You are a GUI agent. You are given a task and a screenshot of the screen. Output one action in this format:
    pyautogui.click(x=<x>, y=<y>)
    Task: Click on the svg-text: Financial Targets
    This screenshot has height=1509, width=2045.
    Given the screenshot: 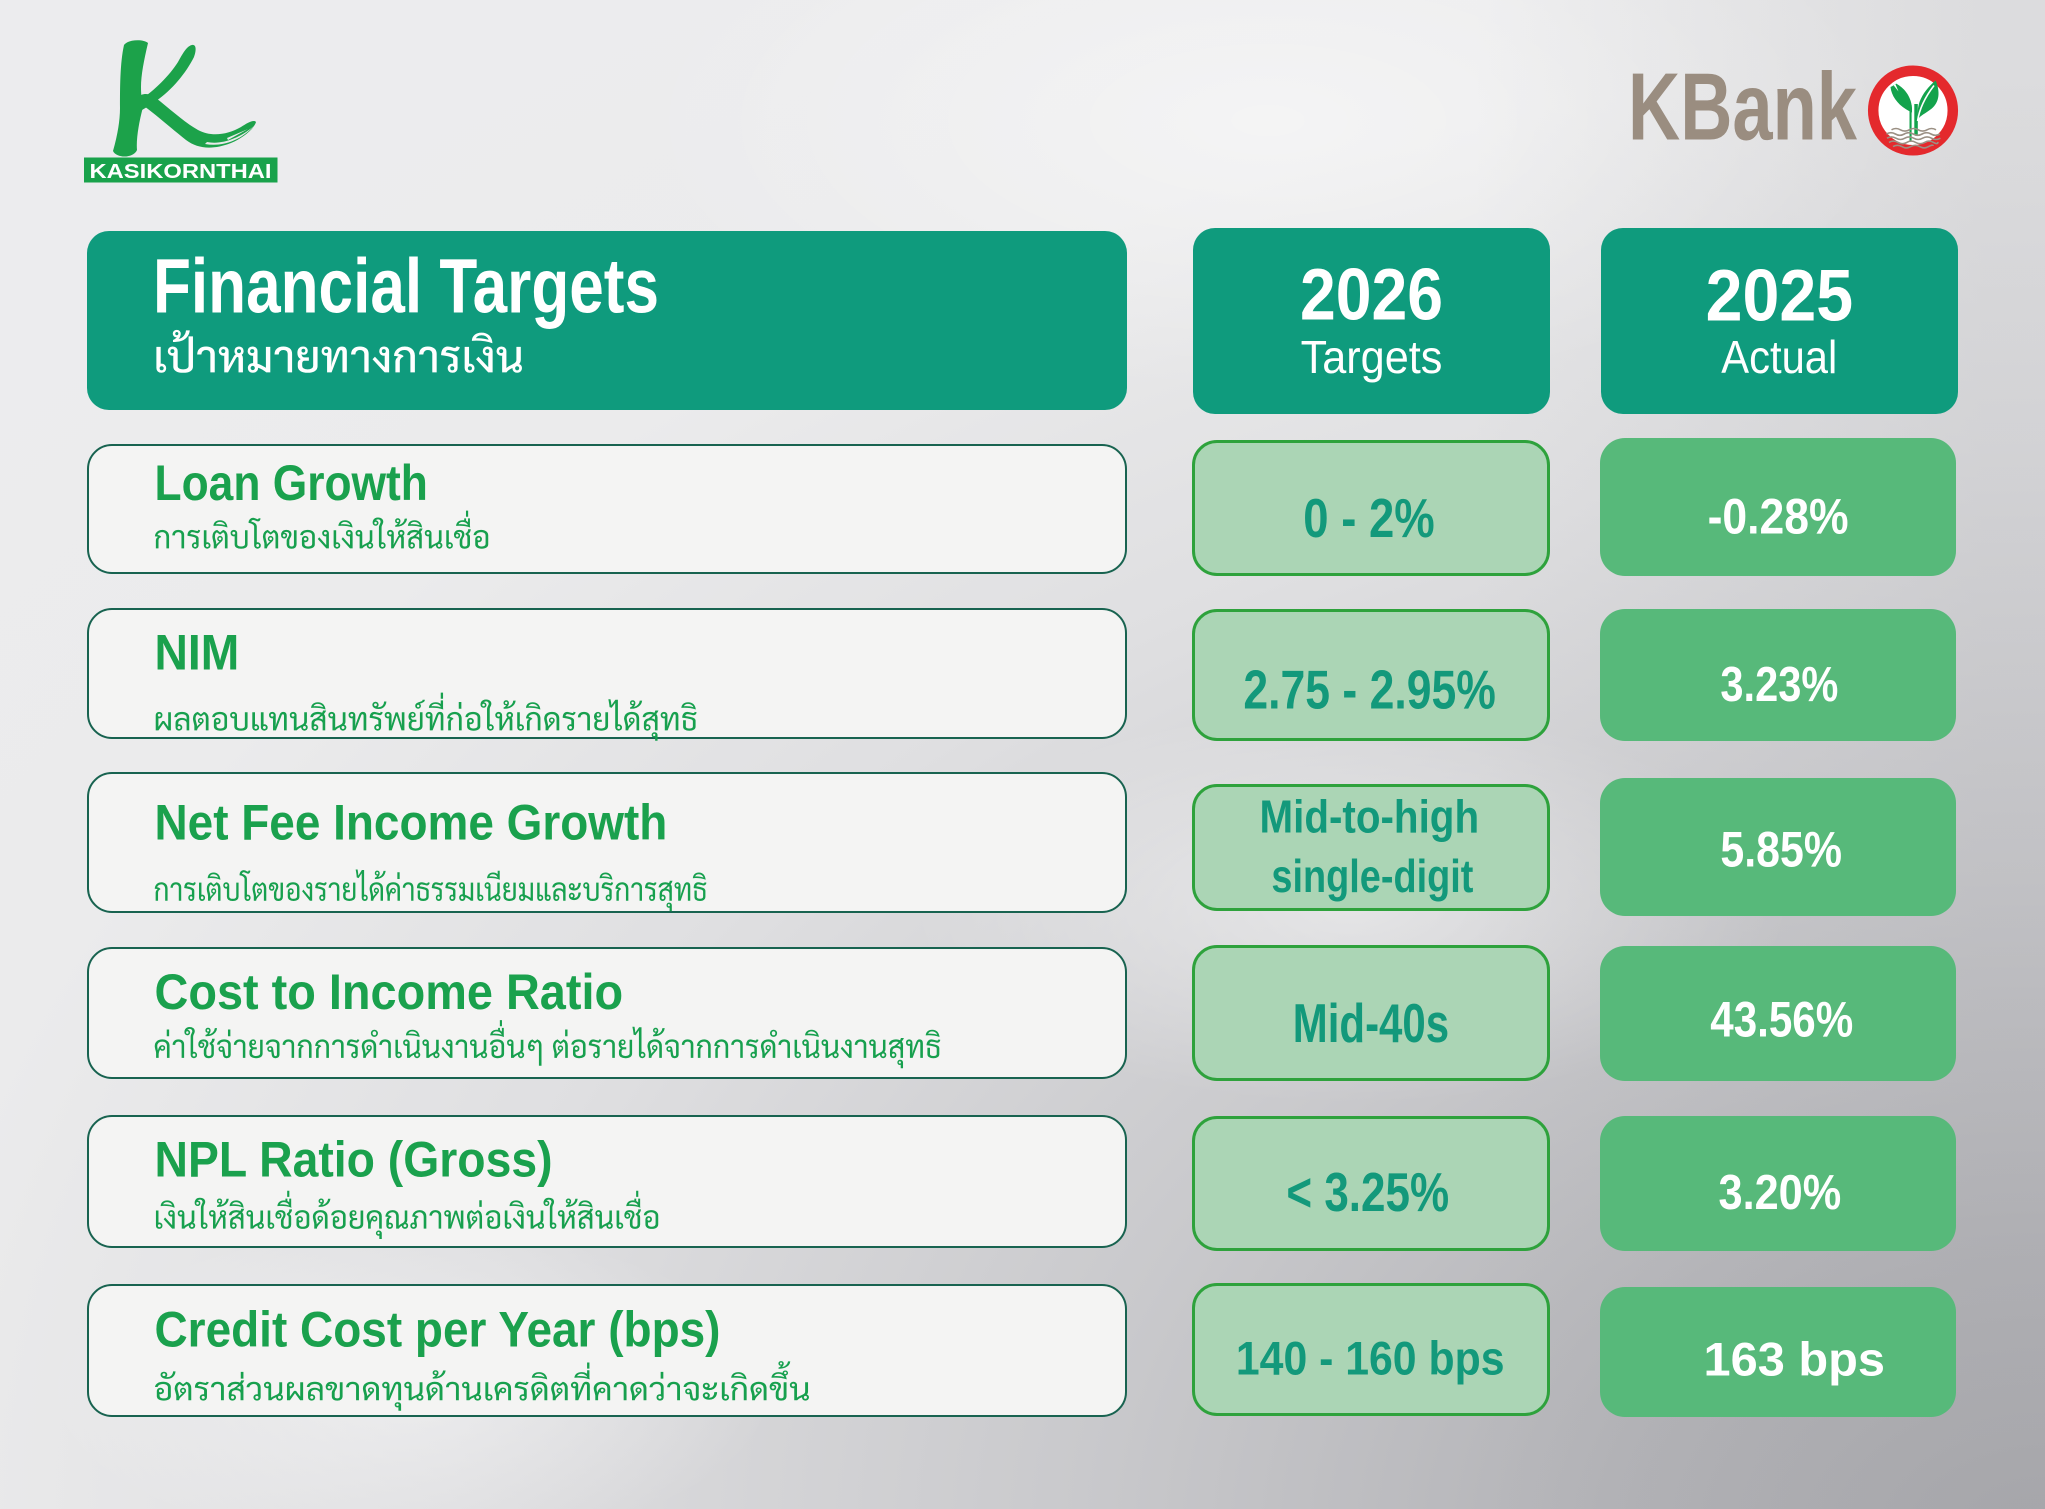 What is the action you would take?
    pyautogui.click(x=406, y=286)
    